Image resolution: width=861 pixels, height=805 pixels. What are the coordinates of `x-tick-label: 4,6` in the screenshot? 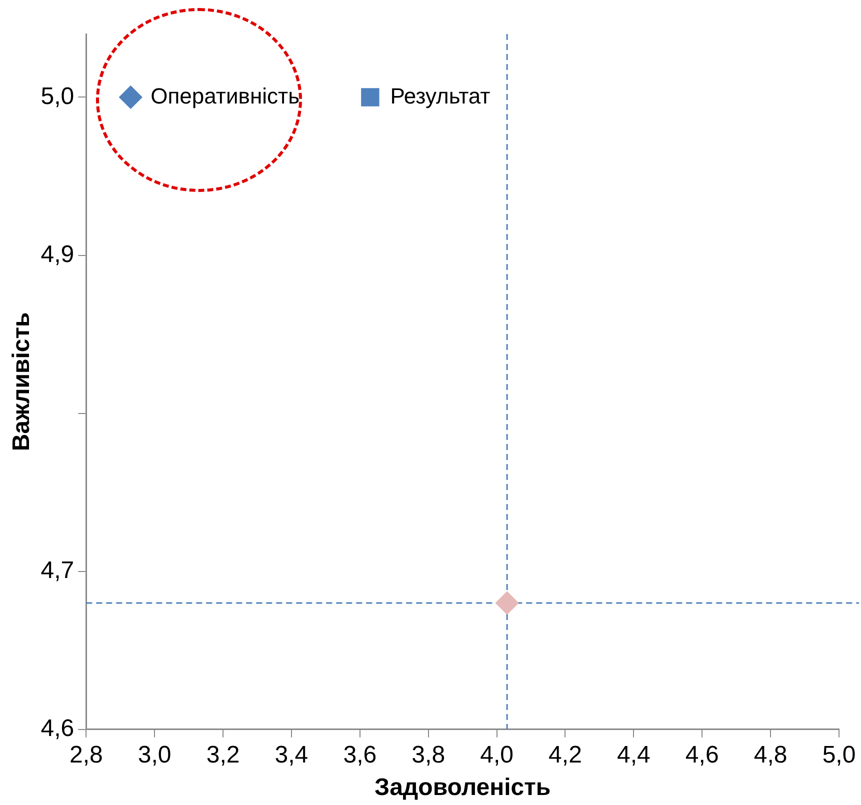 It's located at (702, 754).